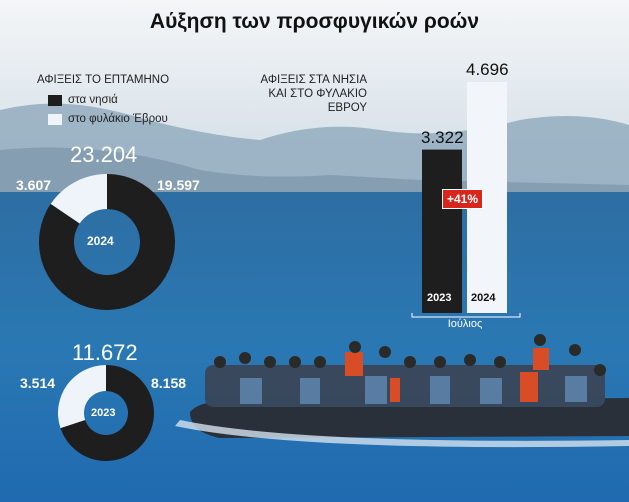  I want to click on donut-2023-center-label: 2023, so click(103, 413).